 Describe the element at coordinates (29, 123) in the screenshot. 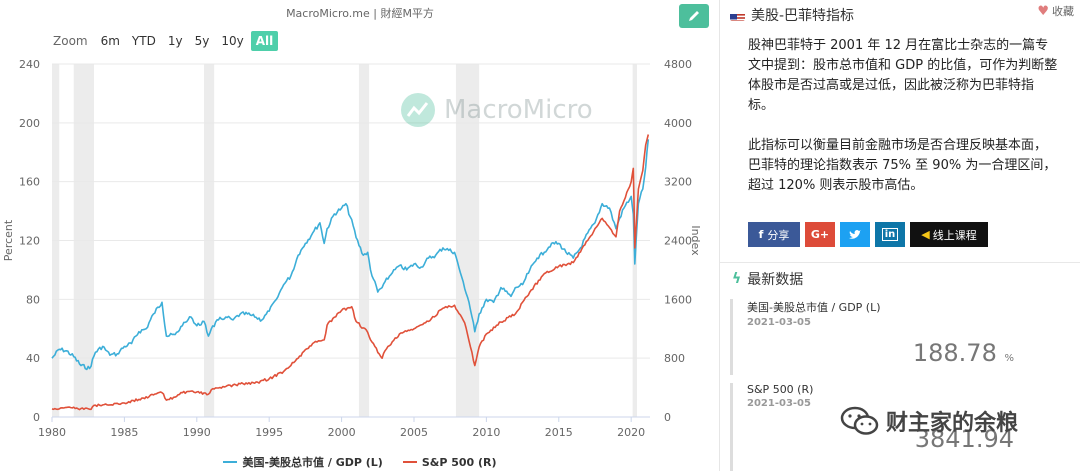

I see `y-left-tick-label: 200` at that location.